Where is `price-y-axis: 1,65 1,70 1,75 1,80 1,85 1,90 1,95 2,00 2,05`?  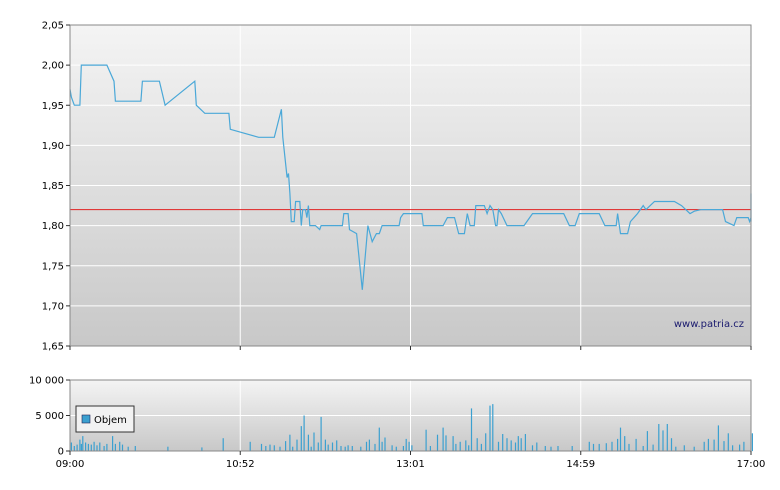 price-y-axis: 1,65 1,70 1,75 1,80 1,85 1,90 1,95 2,00 2,05 is located at coordinates (56, 187).